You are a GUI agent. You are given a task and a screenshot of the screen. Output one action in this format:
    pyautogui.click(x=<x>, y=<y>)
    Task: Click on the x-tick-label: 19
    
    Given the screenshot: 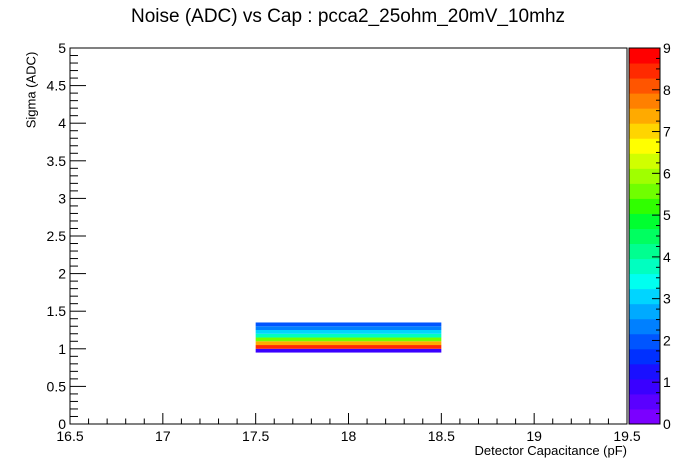 What is the action you would take?
    pyautogui.click(x=534, y=436)
    